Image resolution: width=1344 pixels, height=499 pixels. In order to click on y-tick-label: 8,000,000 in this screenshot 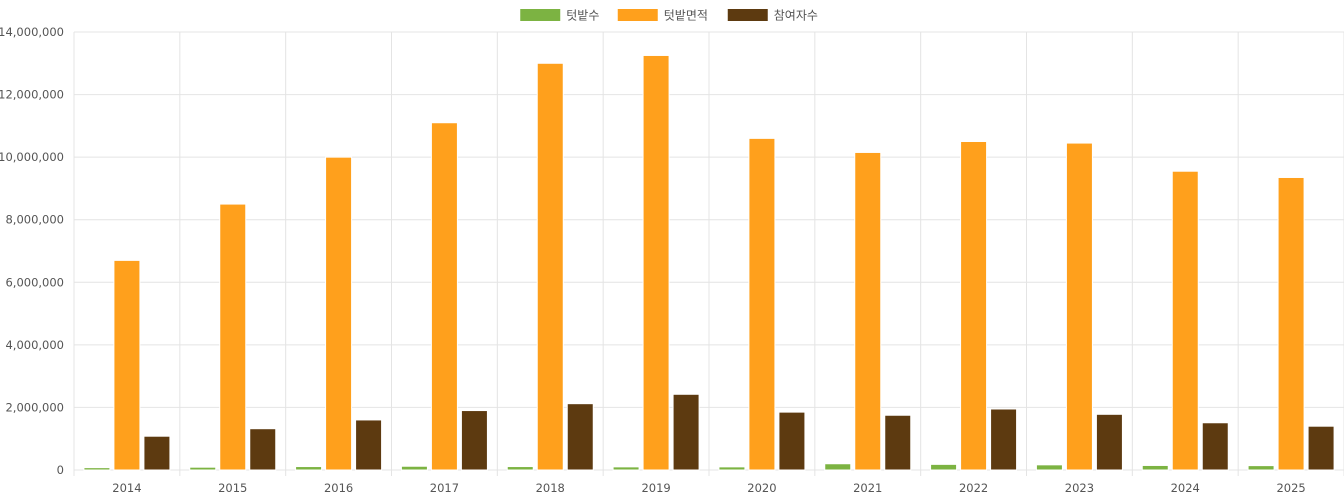, I will do `click(34, 220)`.